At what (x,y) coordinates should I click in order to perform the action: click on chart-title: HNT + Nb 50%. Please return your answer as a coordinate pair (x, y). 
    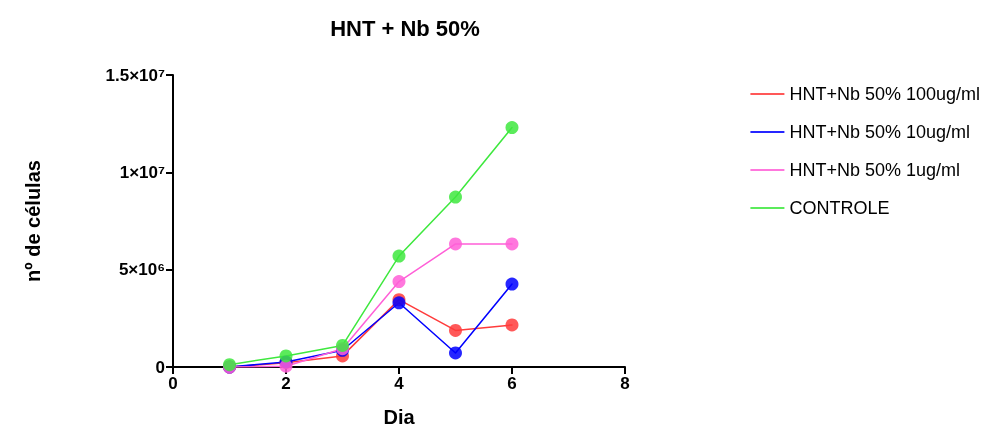
    Looking at the image, I should click on (405, 28).